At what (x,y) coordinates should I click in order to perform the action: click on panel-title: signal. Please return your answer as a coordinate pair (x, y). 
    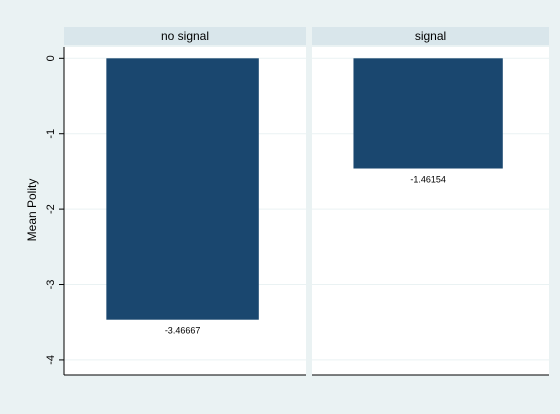
    Looking at the image, I should click on (430, 36).